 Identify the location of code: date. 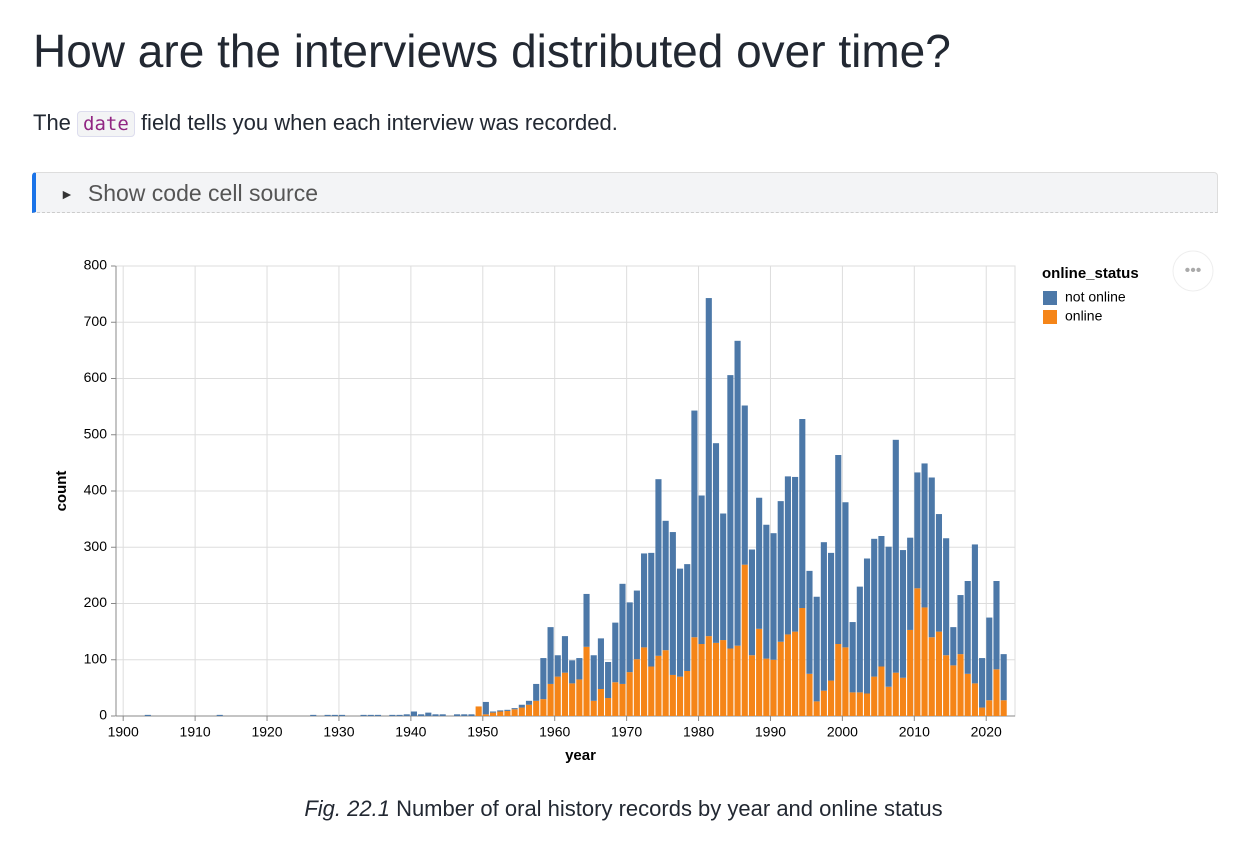
(106, 124).